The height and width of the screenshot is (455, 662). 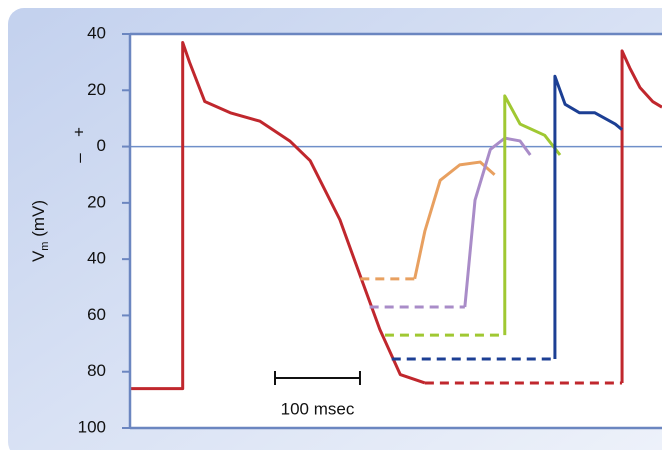 What do you see at coordinates (45, 246) in the screenshot?
I see `y-label-sub: m` at bounding box center [45, 246].